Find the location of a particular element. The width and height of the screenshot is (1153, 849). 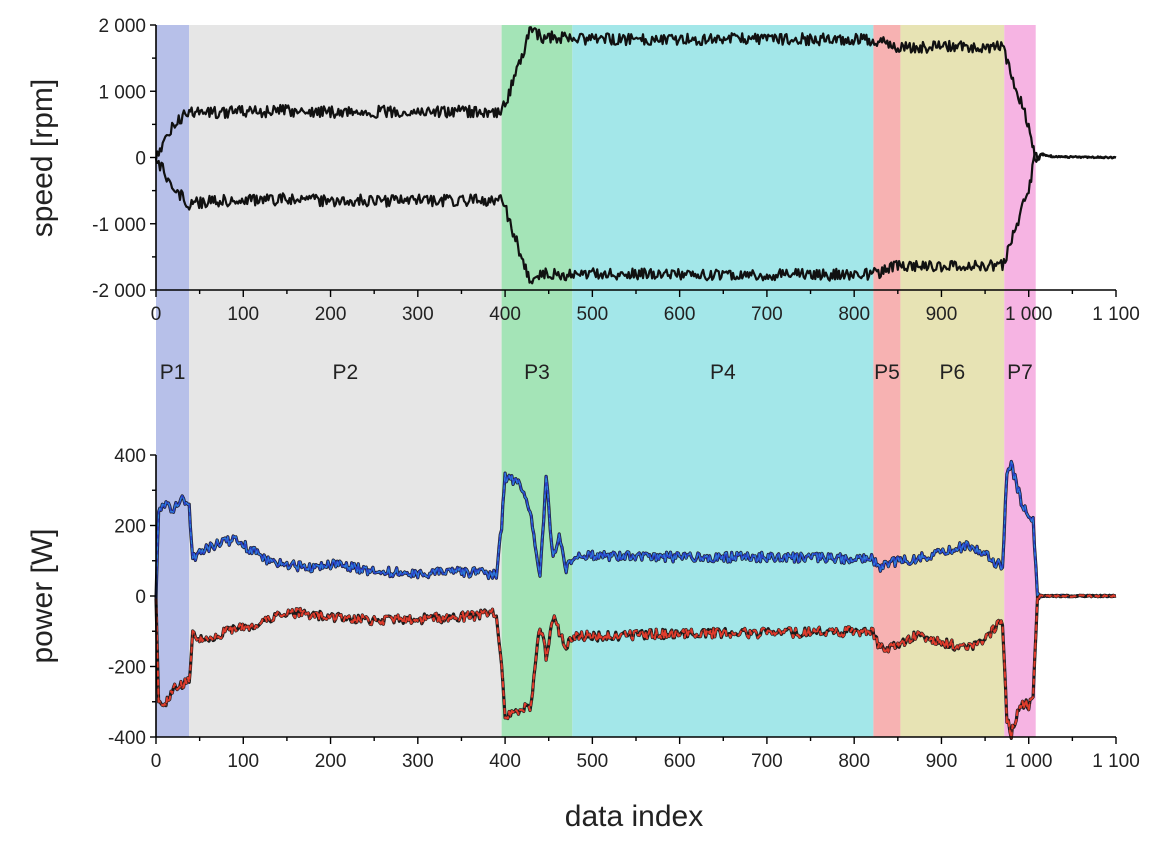

power-xtick-label: 1 100 is located at coordinates (1116, 761).